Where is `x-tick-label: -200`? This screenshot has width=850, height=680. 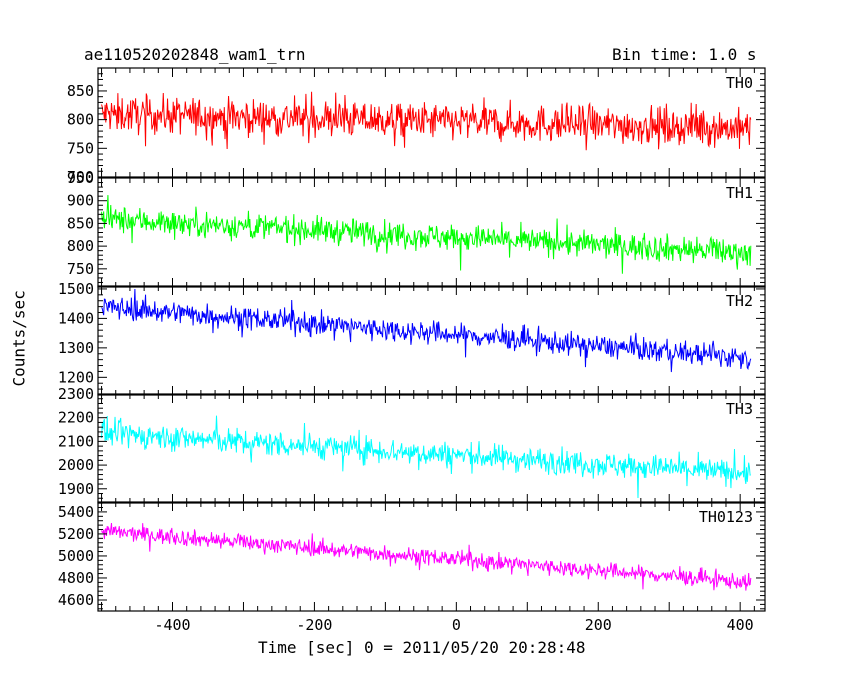
x-tick-label: -200 is located at coordinates (314, 625).